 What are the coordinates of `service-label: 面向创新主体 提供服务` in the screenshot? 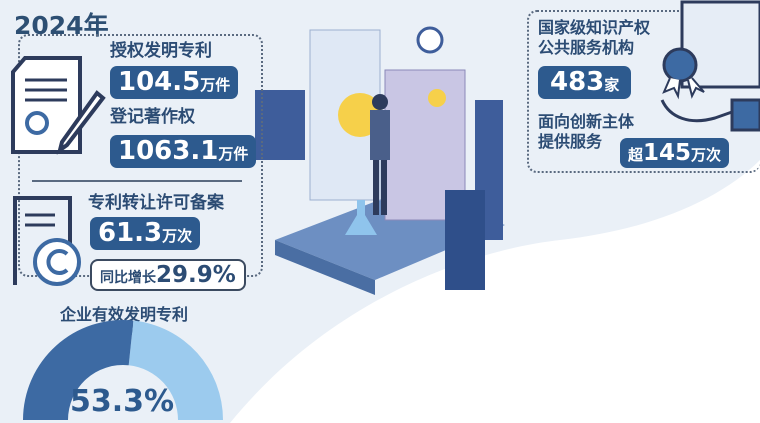 It's located at (586, 132).